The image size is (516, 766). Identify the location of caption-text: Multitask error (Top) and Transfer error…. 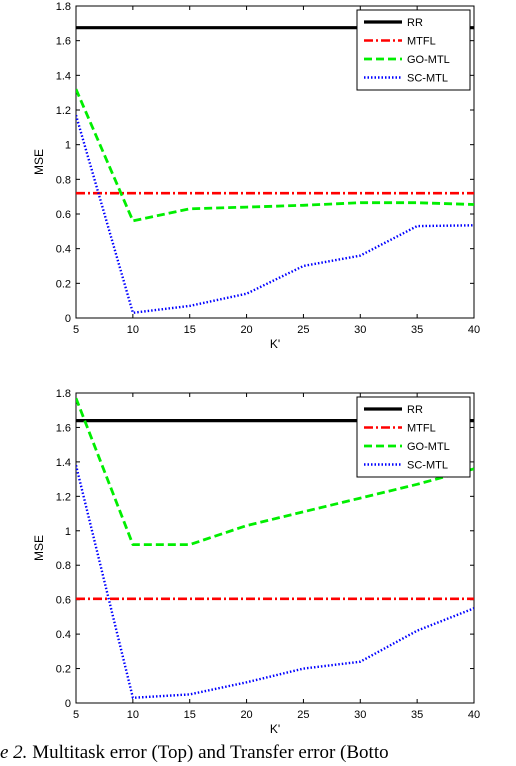
(208, 752).